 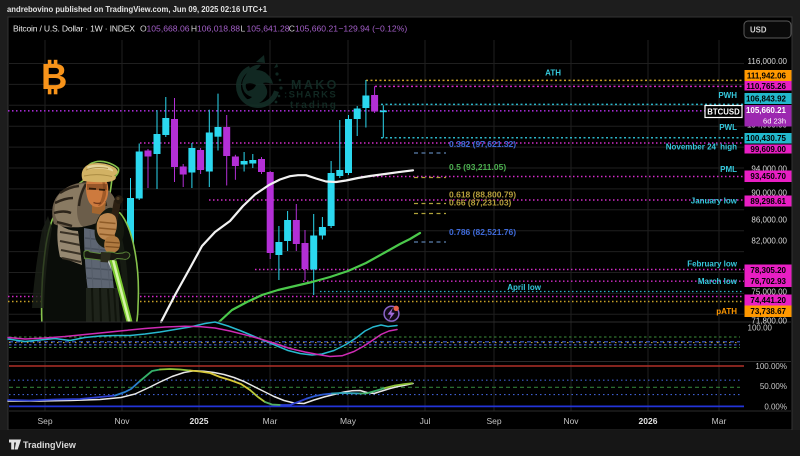 What do you see at coordinates (758, 30) in the screenshot?
I see `svg-text: USD` at bounding box center [758, 30].